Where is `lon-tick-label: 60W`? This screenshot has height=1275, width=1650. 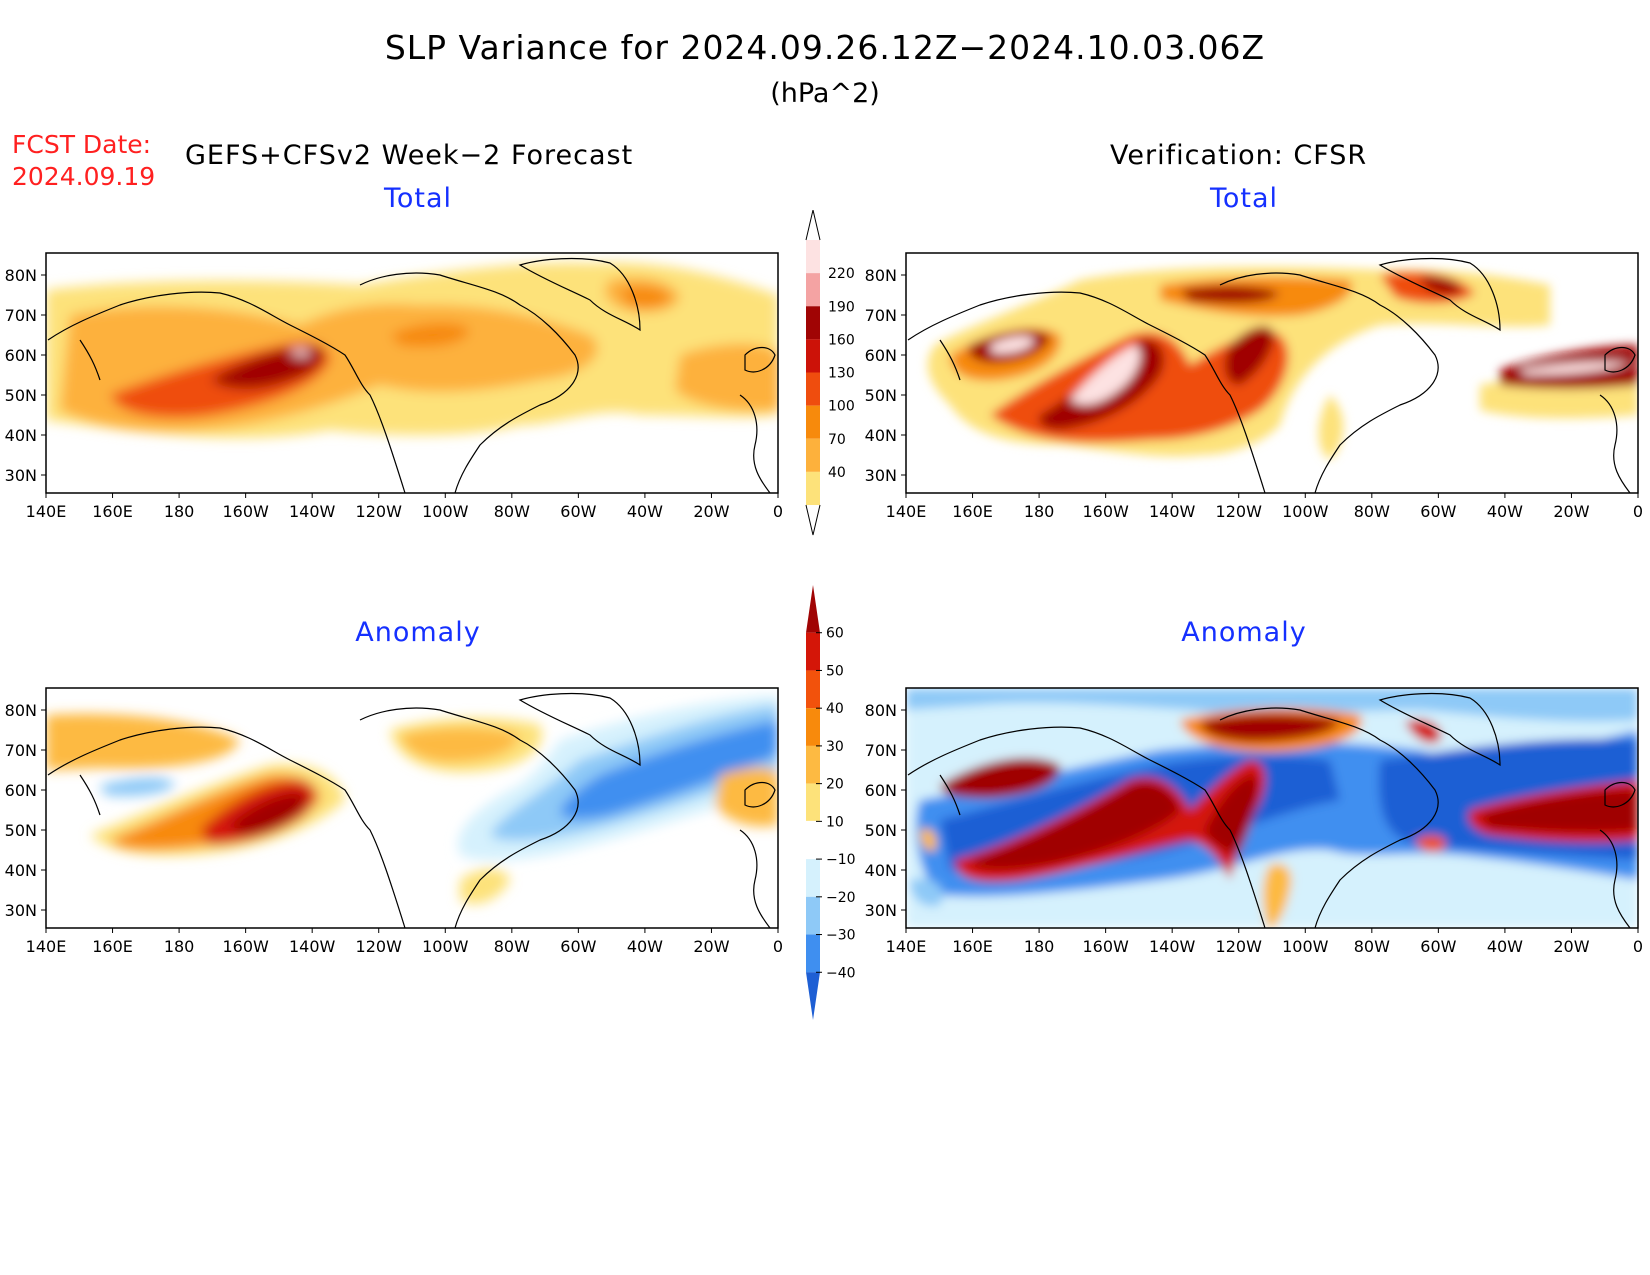 lon-tick-label: 60W is located at coordinates (1438, 511).